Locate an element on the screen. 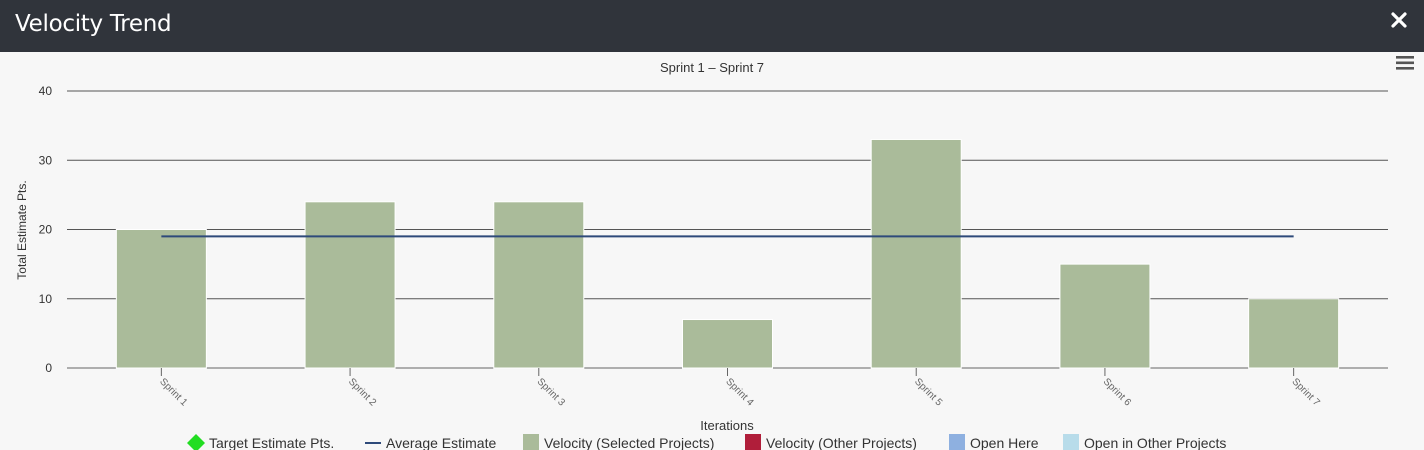 The image size is (1424, 450). x-tick-label: Sprint 4 is located at coordinates (739, 392).